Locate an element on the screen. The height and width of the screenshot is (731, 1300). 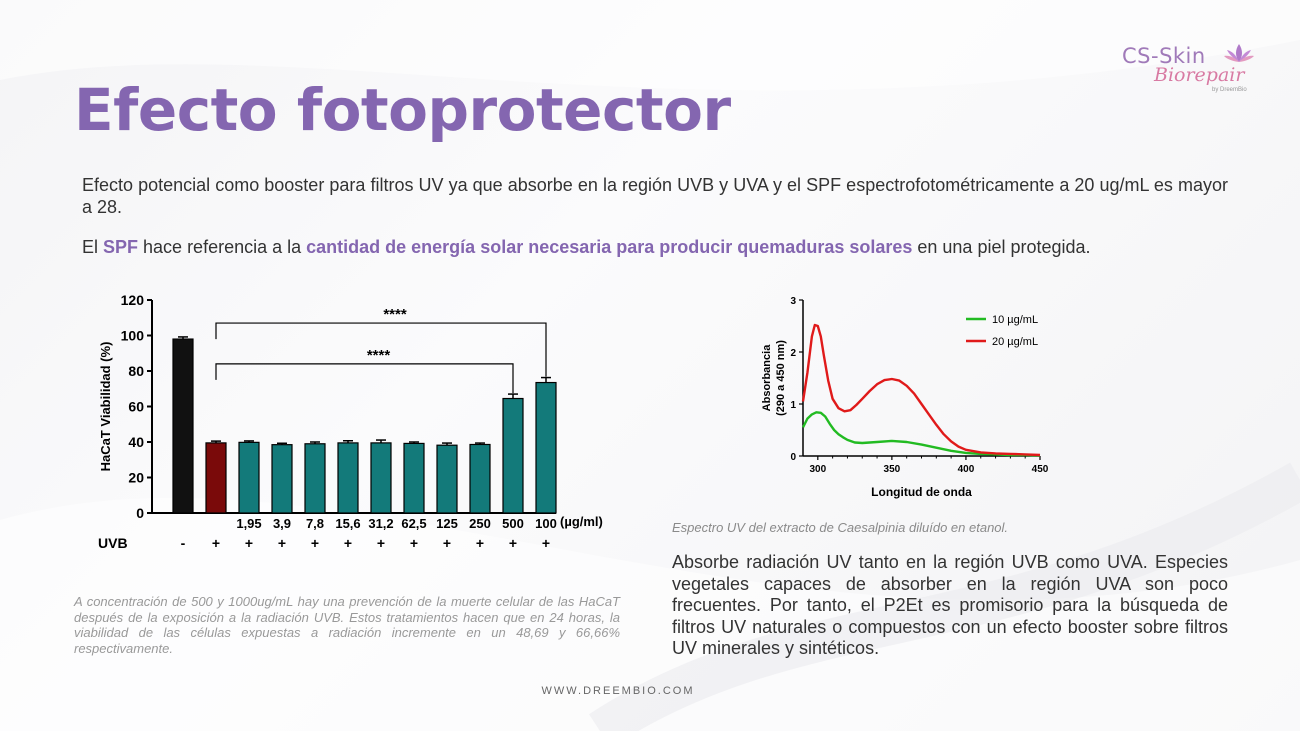
y-tick-label: 100 is located at coordinates (133, 336).